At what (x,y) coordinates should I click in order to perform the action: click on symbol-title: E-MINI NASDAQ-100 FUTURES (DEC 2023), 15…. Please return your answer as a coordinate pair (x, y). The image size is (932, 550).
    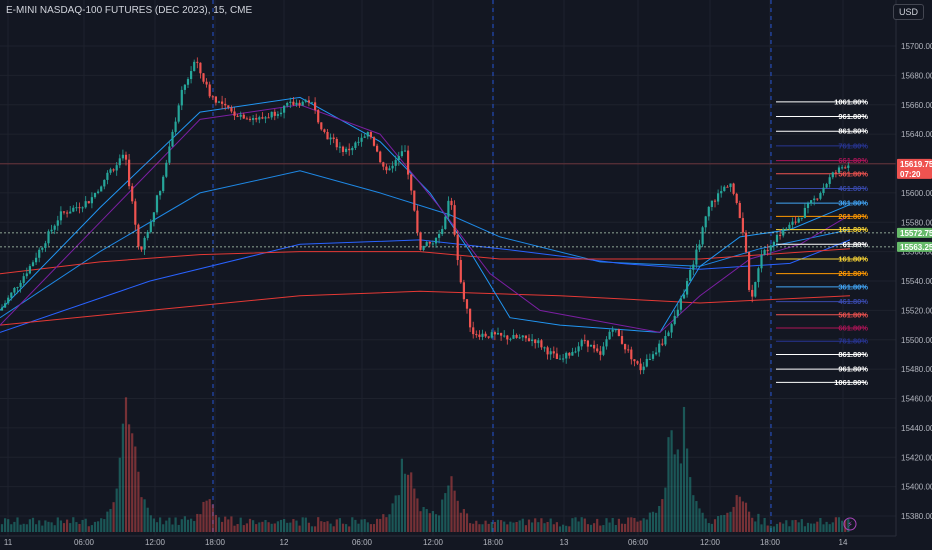
    Looking at the image, I should click on (129, 10).